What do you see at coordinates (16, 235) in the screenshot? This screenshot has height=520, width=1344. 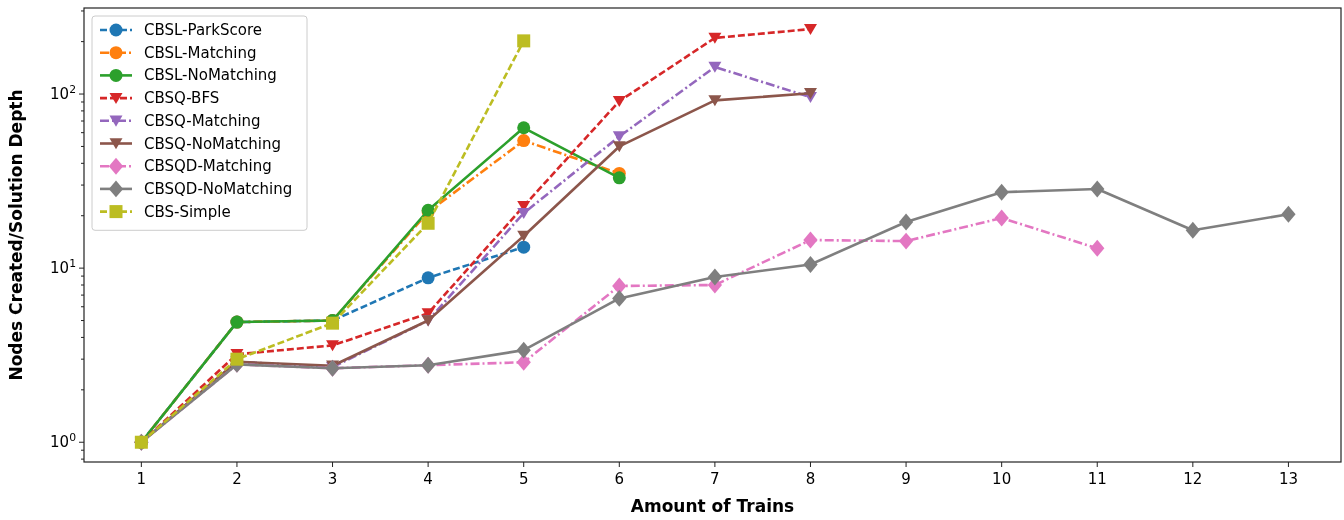 I see `y-axis-title: Nodes Created/Solution Depth` at bounding box center [16, 235].